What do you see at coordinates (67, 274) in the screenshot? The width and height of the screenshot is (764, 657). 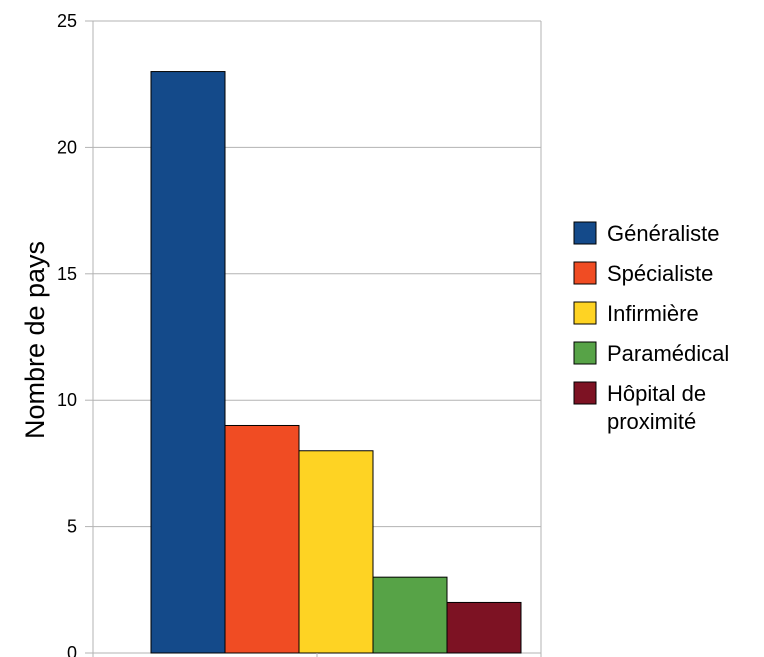 I see `y-tick-label: 15` at bounding box center [67, 274].